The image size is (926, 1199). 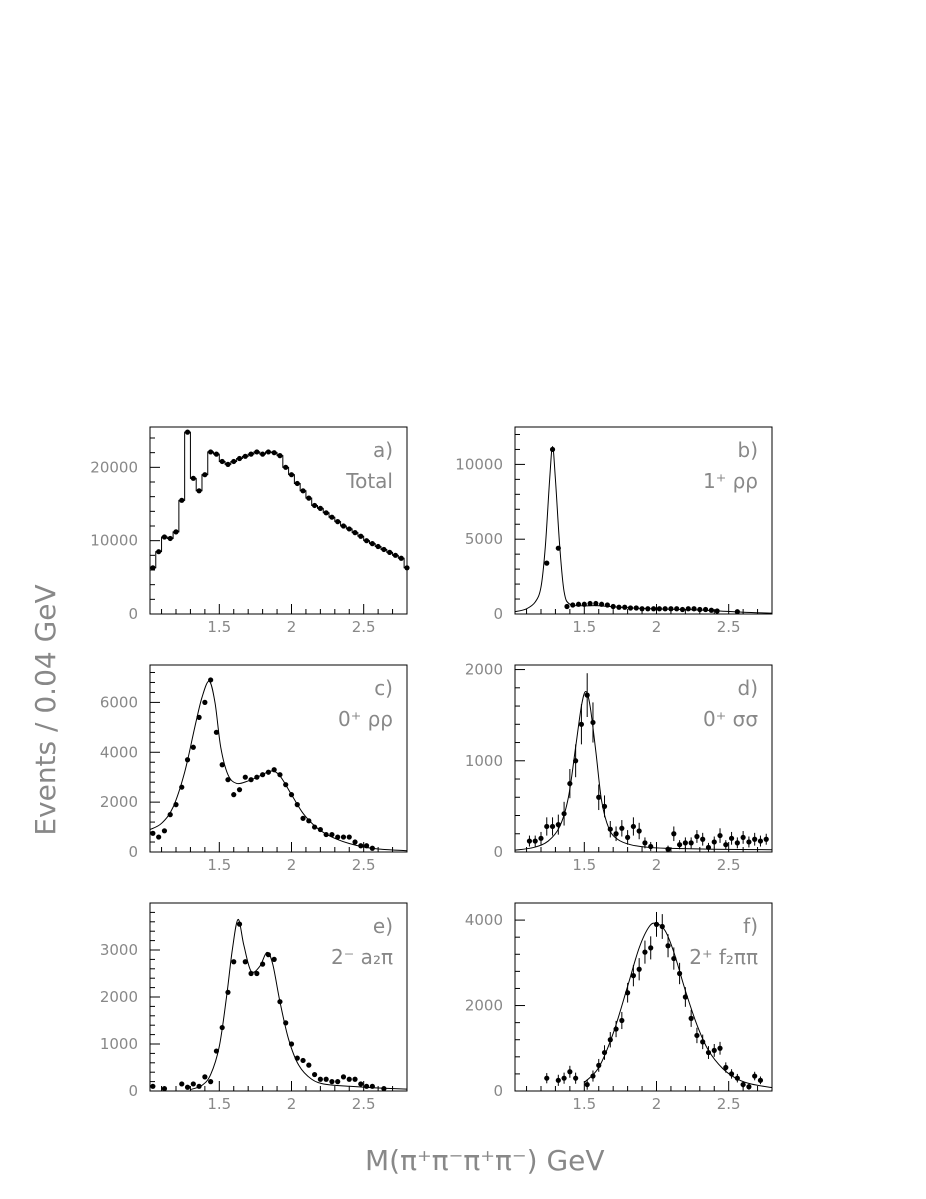 I want to click on panel-label: d), so click(x=748, y=688).